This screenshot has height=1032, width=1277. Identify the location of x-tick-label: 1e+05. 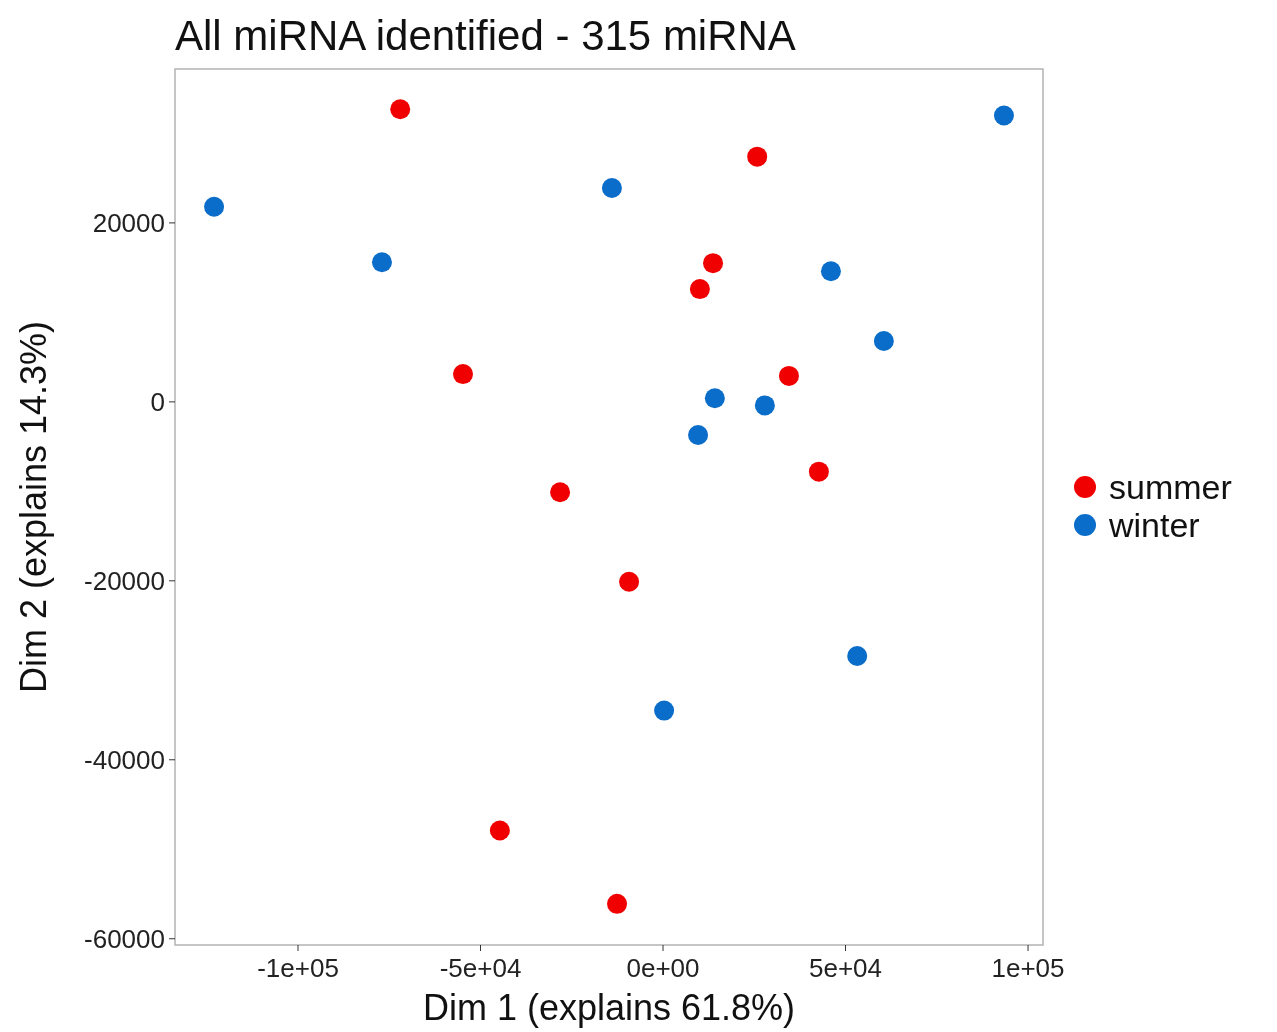
(1028, 968).